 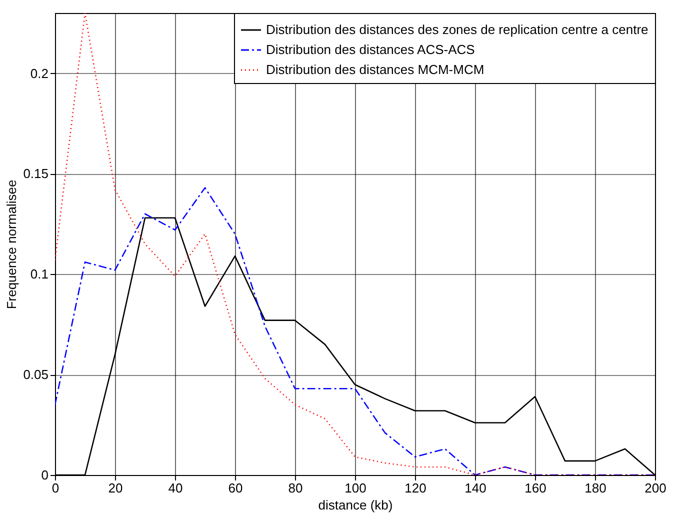 What do you see at coordinates (415, 488) in the screenshot?
I see `x-tick-label: 120` at bounding box center [415, 488].